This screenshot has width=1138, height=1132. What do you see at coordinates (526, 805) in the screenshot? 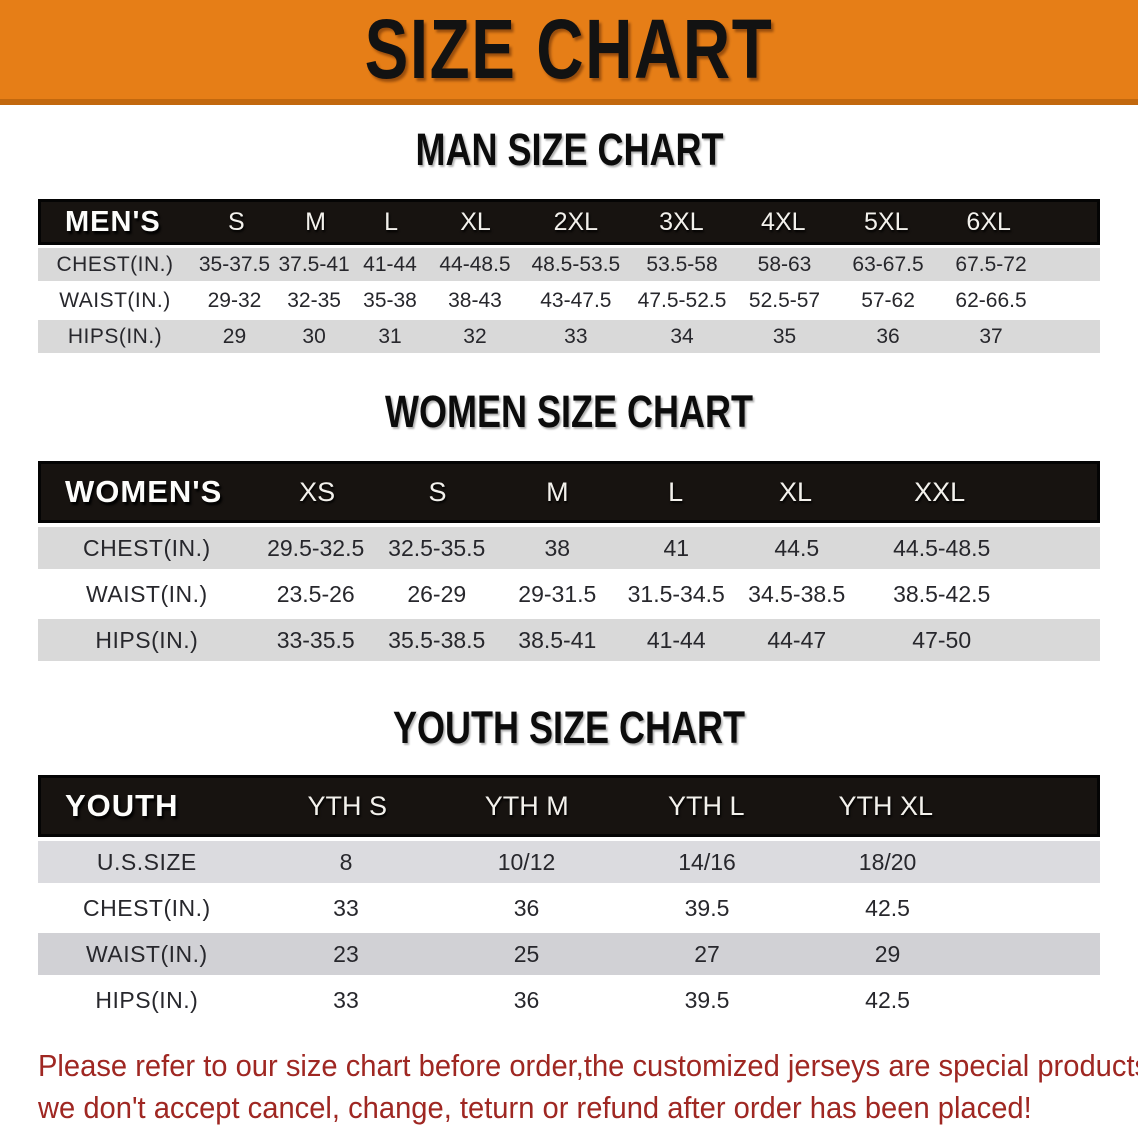
I see `youth-size-col-m: YTH M` at bounding box center [526, 805].